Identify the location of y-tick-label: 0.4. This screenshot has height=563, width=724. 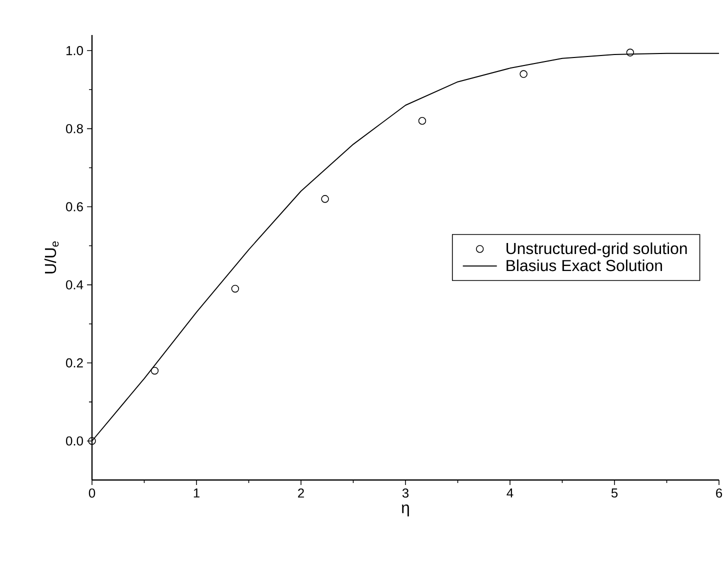
(75, 285).